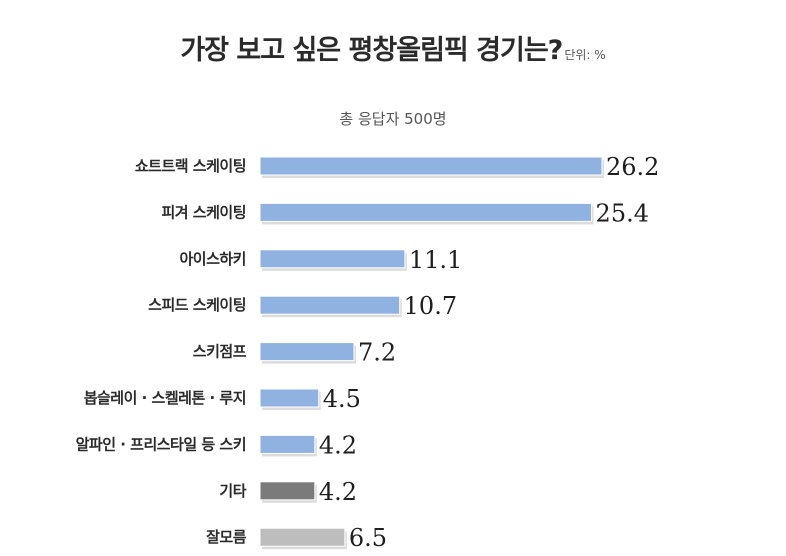 The image size is (786, 556). What do you see at coordinates (585, 55) in the screenshot?
I see `unit-label: 단위: %` at bounding box center [585, 55].